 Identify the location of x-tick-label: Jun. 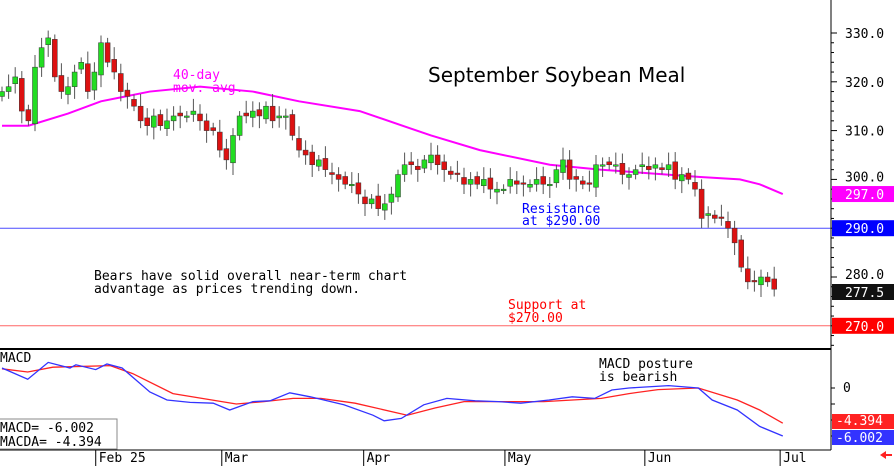
(659, 458).